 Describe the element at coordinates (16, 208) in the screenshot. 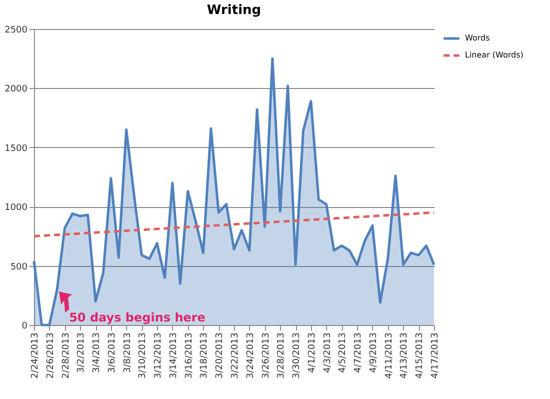

I see `y-tick-label: 1000` at that location.